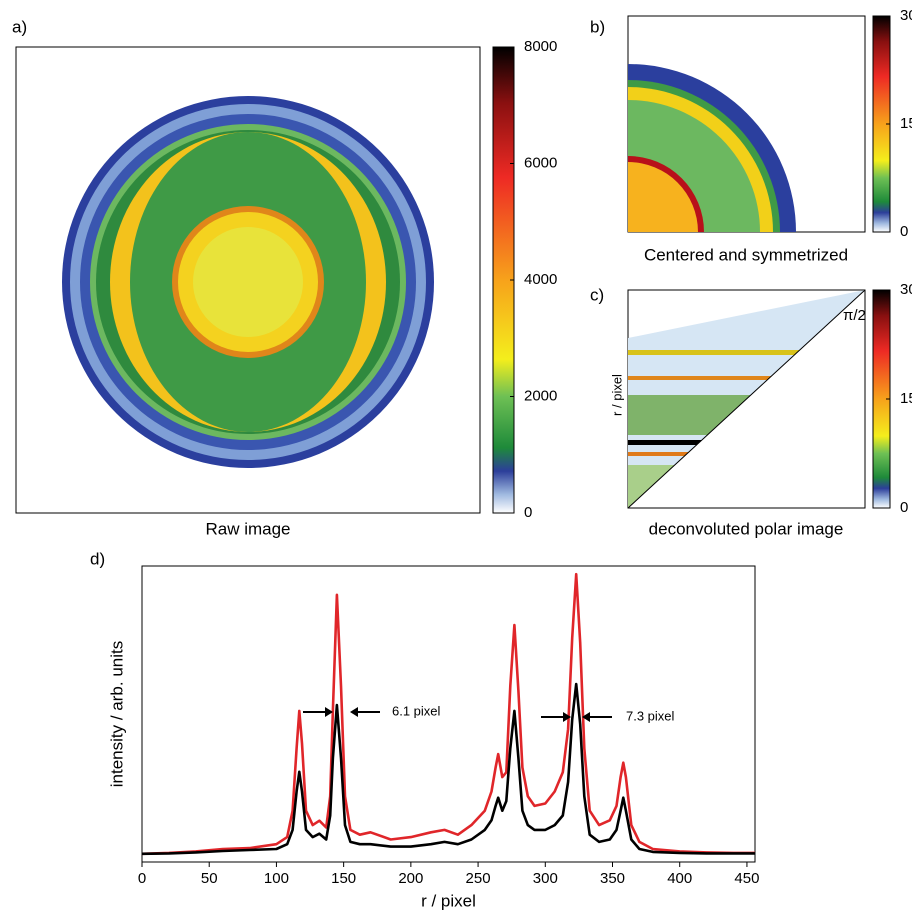  Describe the element at coordinates (616, 395) in the screenshot. I see `y-axis-label: r / pixel` at that location.